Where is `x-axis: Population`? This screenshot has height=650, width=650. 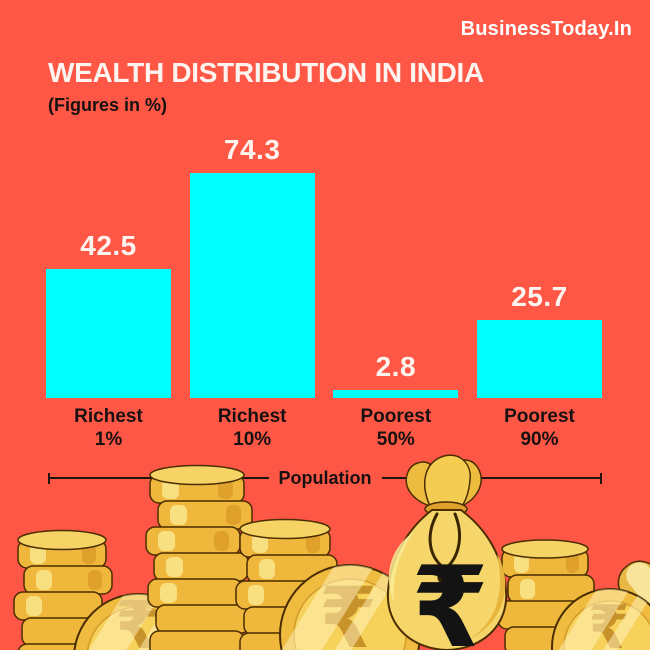
x-axis: Population is located at coordinates (325, 477).